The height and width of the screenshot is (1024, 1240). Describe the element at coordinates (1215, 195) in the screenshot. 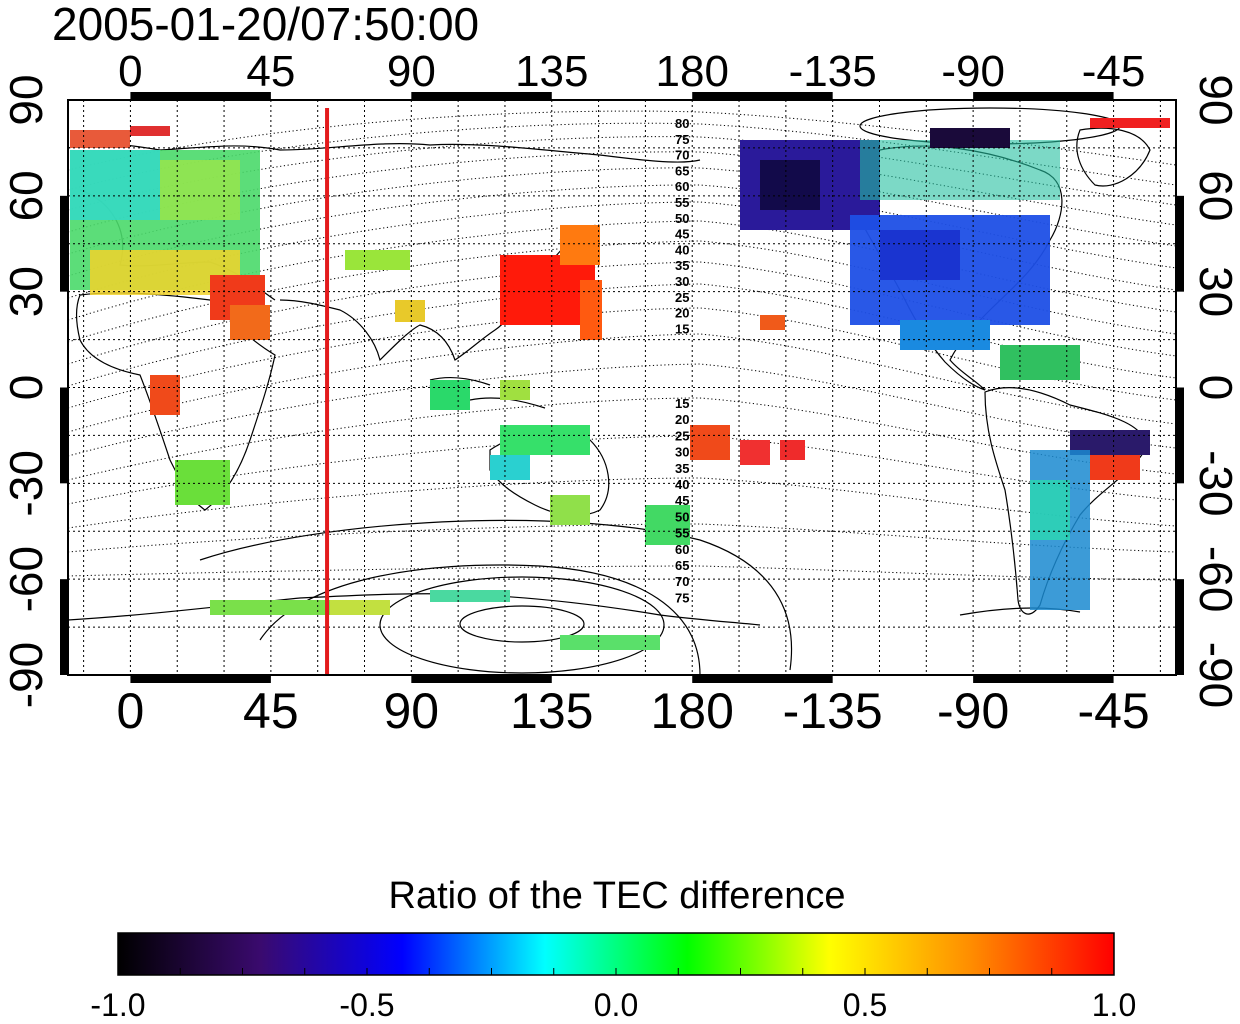

I see `lat-tick-label-right: 60` at that location.